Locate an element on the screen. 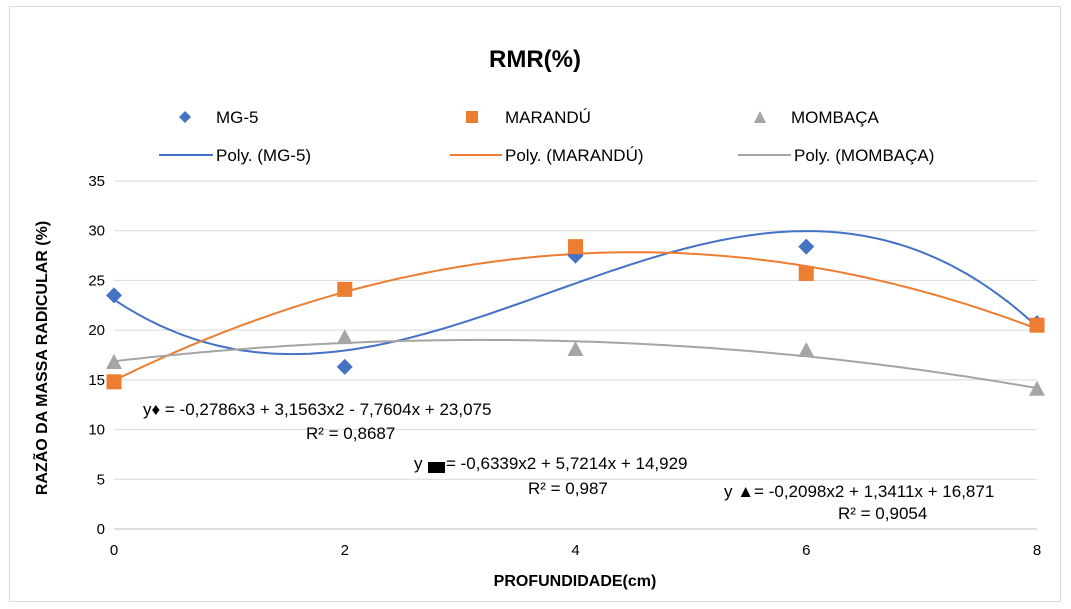 Image resolution: width=1071 pixels, height=609 pixels. y-tick-label: 15 is located at coordinates (96, 380).